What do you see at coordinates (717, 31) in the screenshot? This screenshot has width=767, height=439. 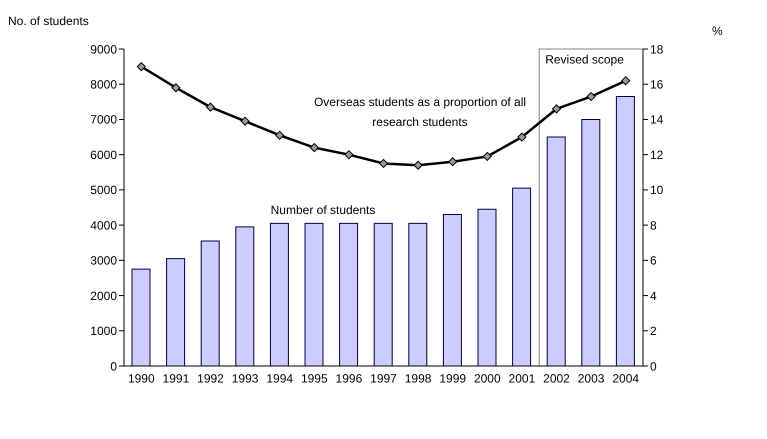 I see `y2-axis-title: %` at bounding box center [717, 31].